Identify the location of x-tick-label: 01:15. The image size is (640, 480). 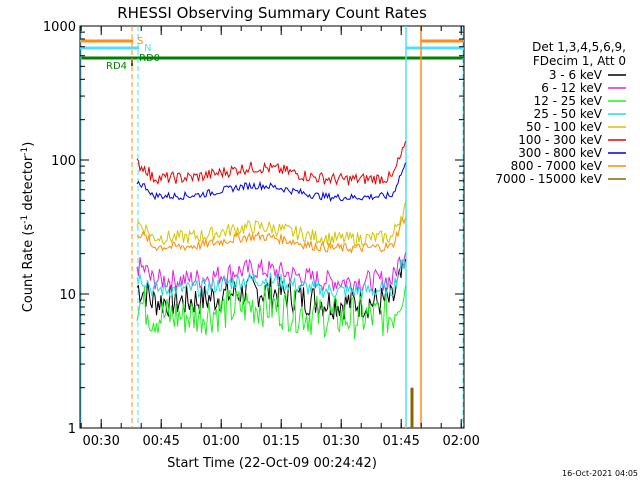
(280, 441).